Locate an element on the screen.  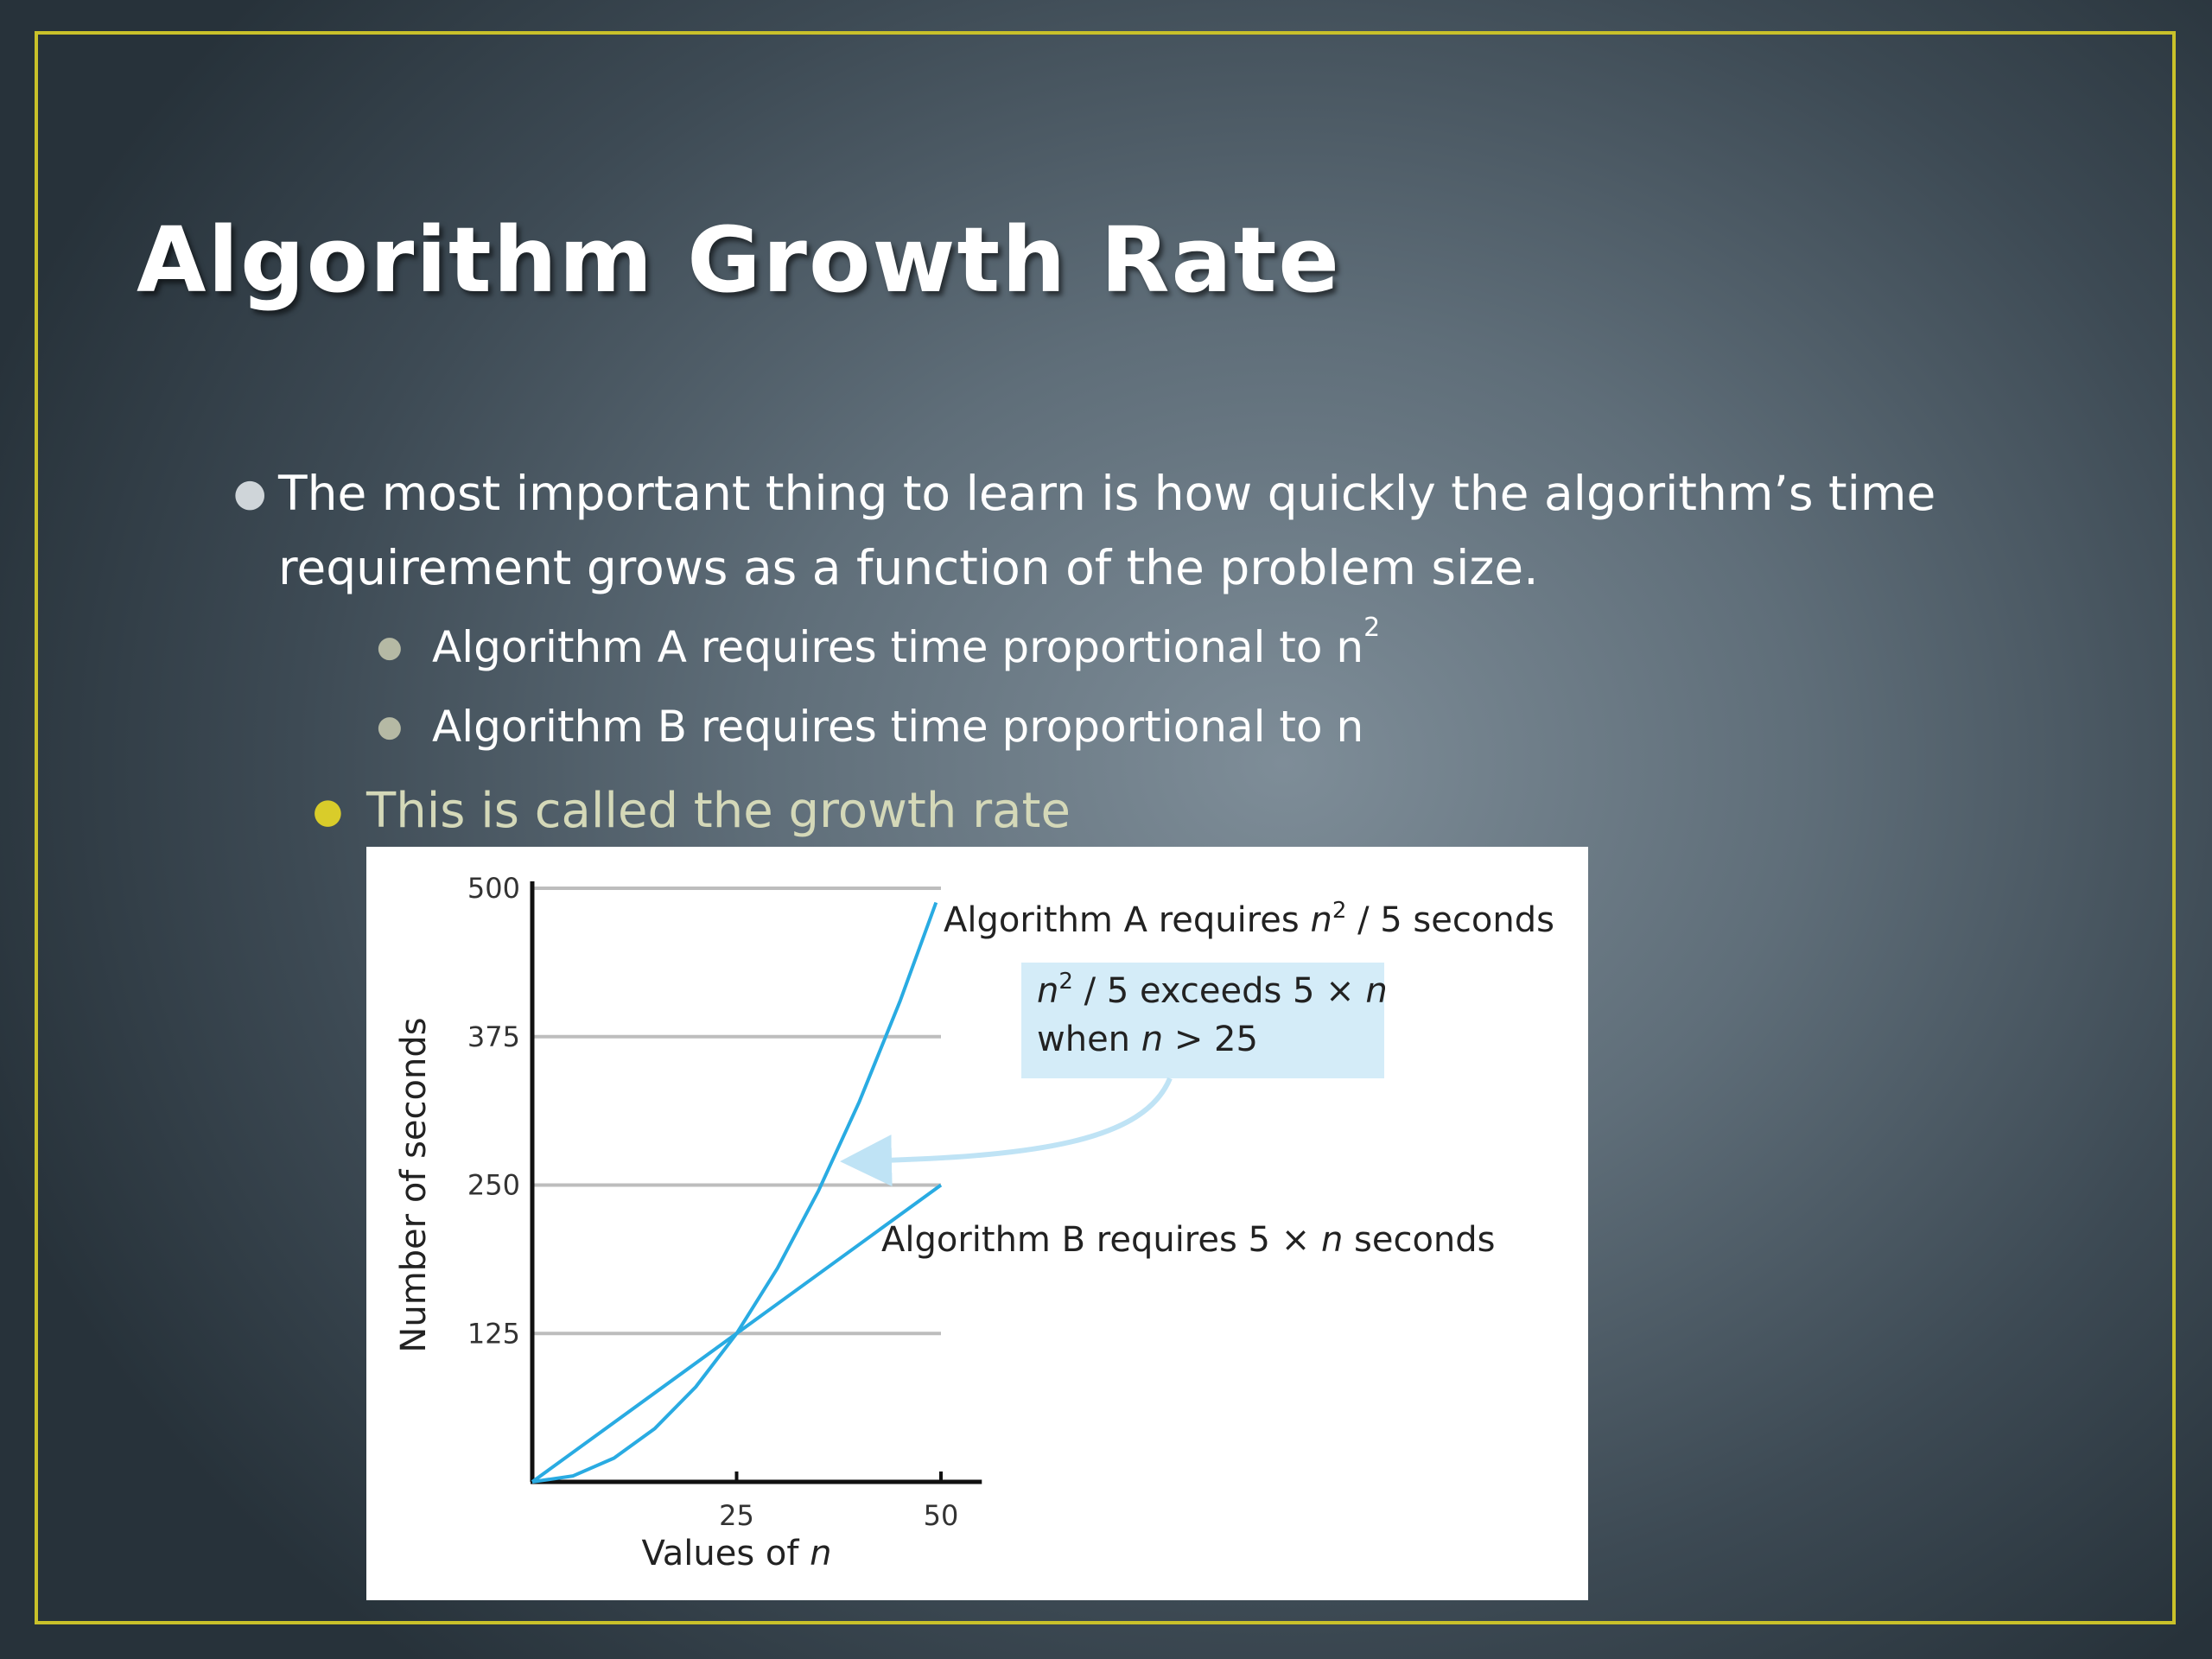
callout-line1-exponent: 2 is located at coordinates (1065, 982).